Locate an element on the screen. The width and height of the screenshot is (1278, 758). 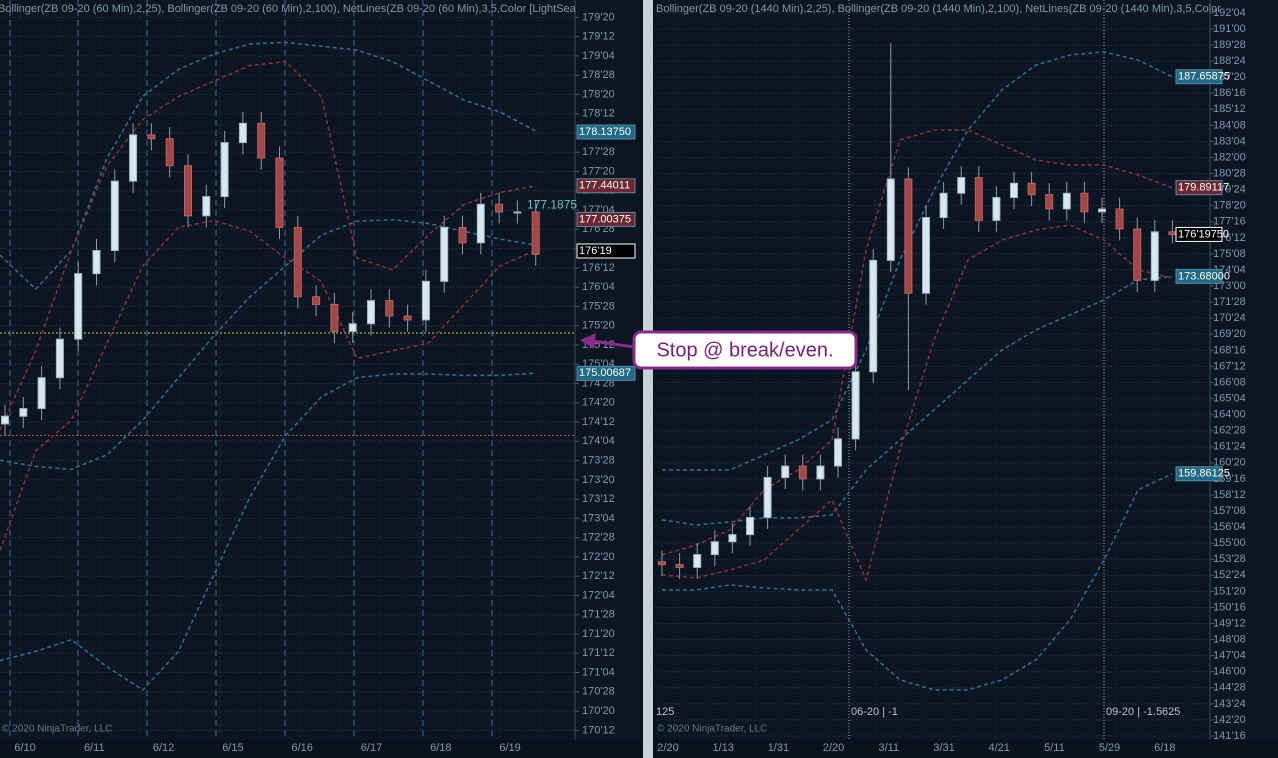
y-tick-label: 192'04 is located at coordinates (1229, 13).